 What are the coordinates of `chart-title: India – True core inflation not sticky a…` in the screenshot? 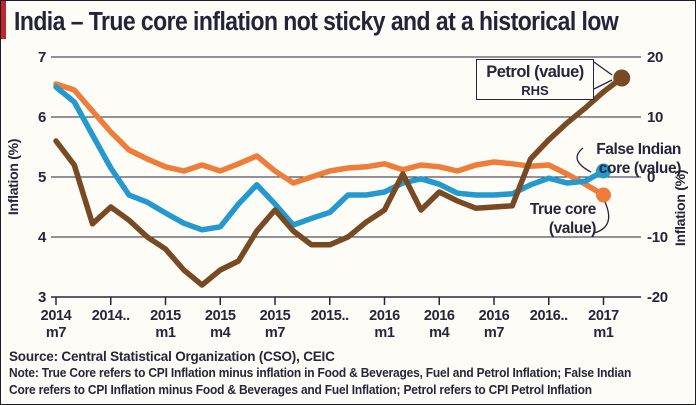 It's located at (316, 22).